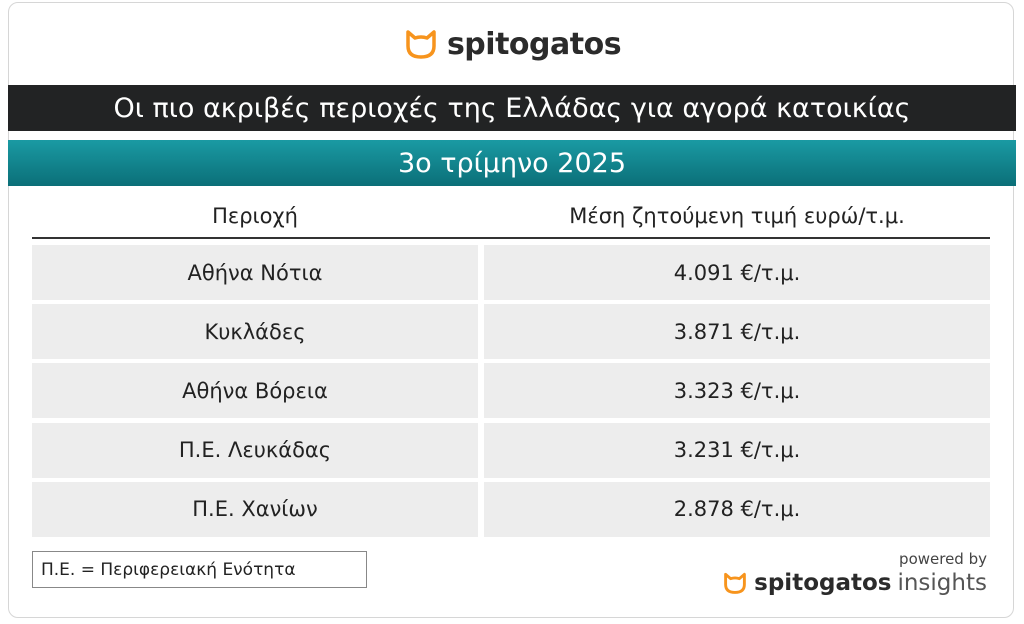  Describe the element at coordinates (737, 450) in the screenshot. I see `price-cell: 3.231 €/τ.μ.` at that location.